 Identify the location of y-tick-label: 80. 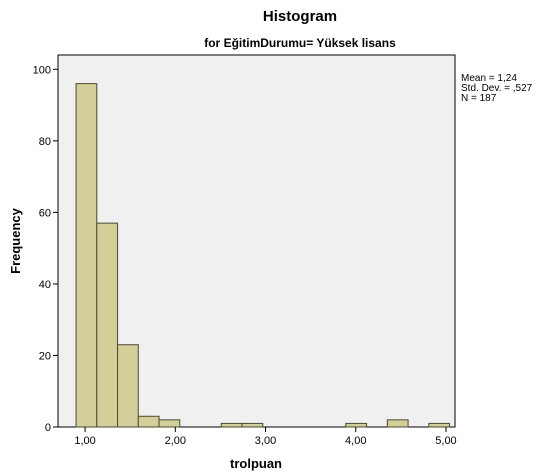
(45, 142).